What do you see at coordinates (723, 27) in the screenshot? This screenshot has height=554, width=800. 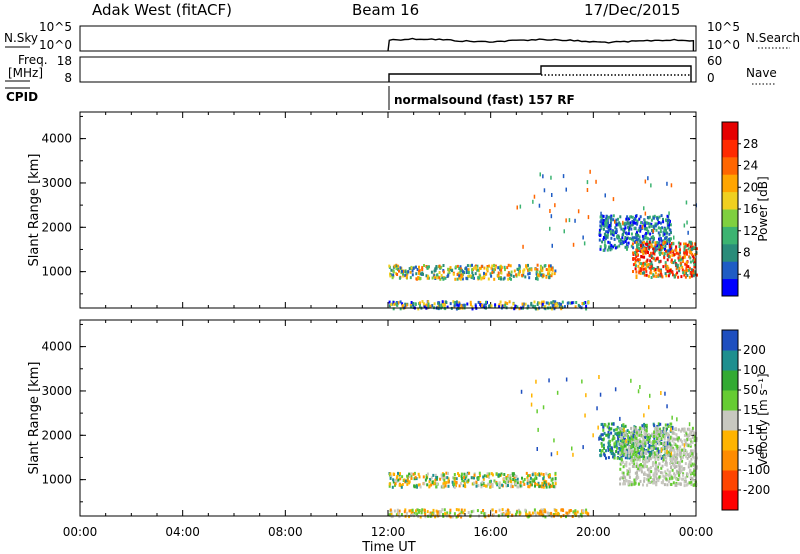 I see `nsearch-tick-top: 10^5` at bounding box center [723, 27].